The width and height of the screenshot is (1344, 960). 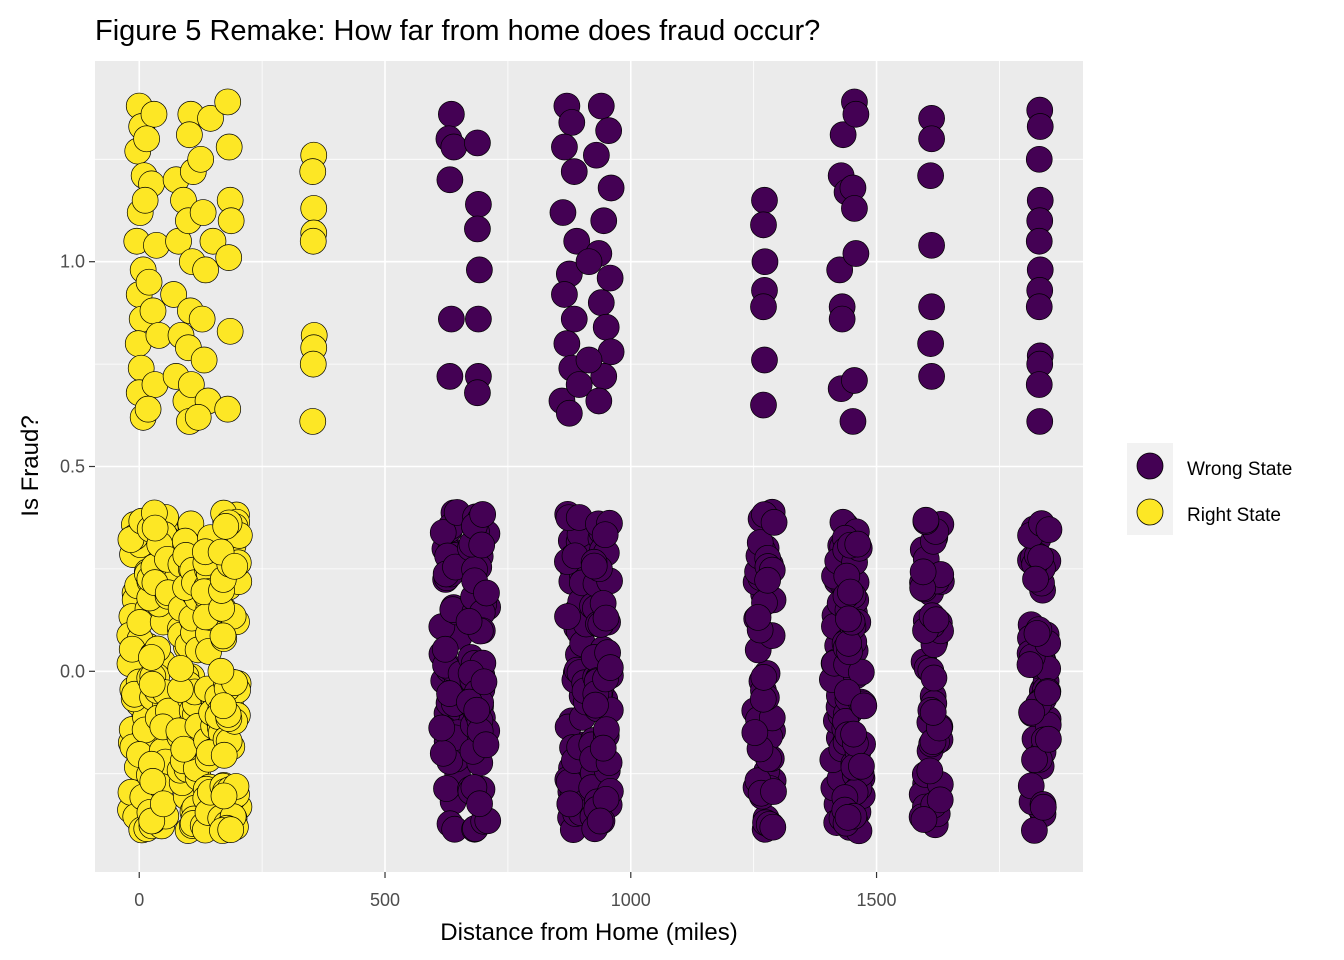 What do you see at coordinates (30, 465) in the screenshot?
I see `y-axis-title: Is Fraud?` at bounding box center [30, 465].